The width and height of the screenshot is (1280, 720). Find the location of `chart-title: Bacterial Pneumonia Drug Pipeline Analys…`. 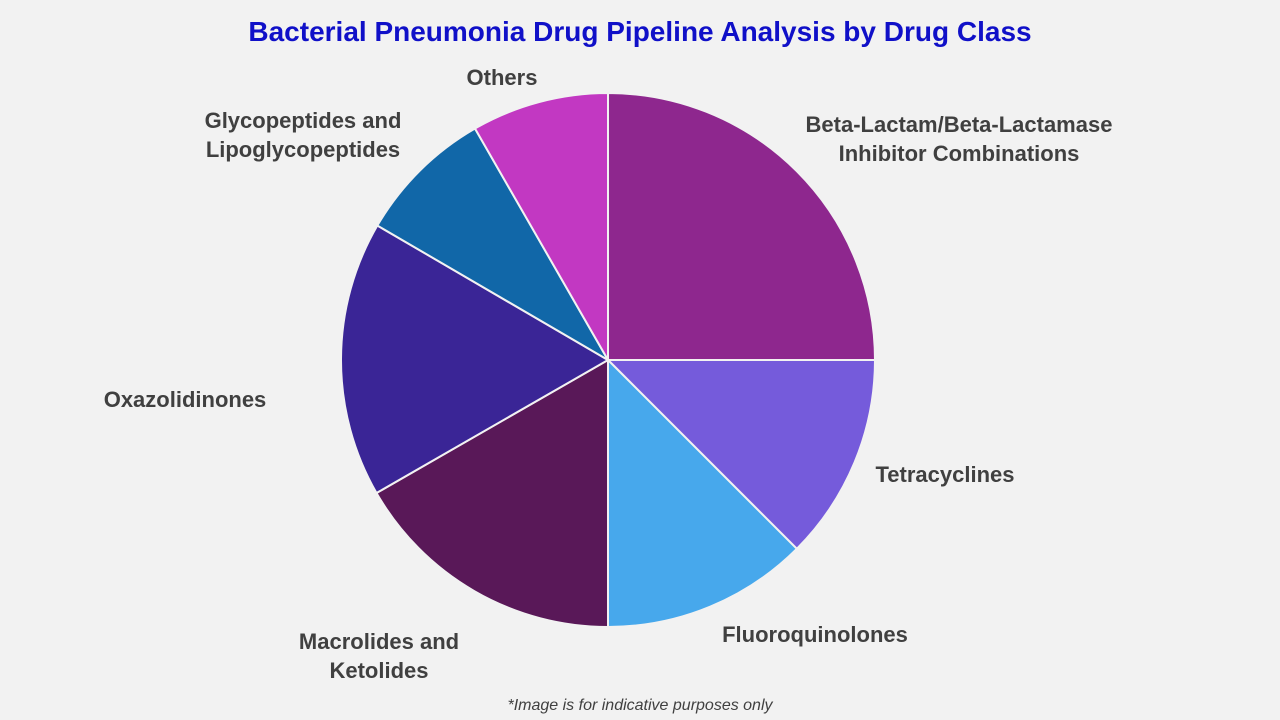

chart-title: Bacterial Pneumonia Drug Pipeline Analys… is located at coordinates (640, 31).